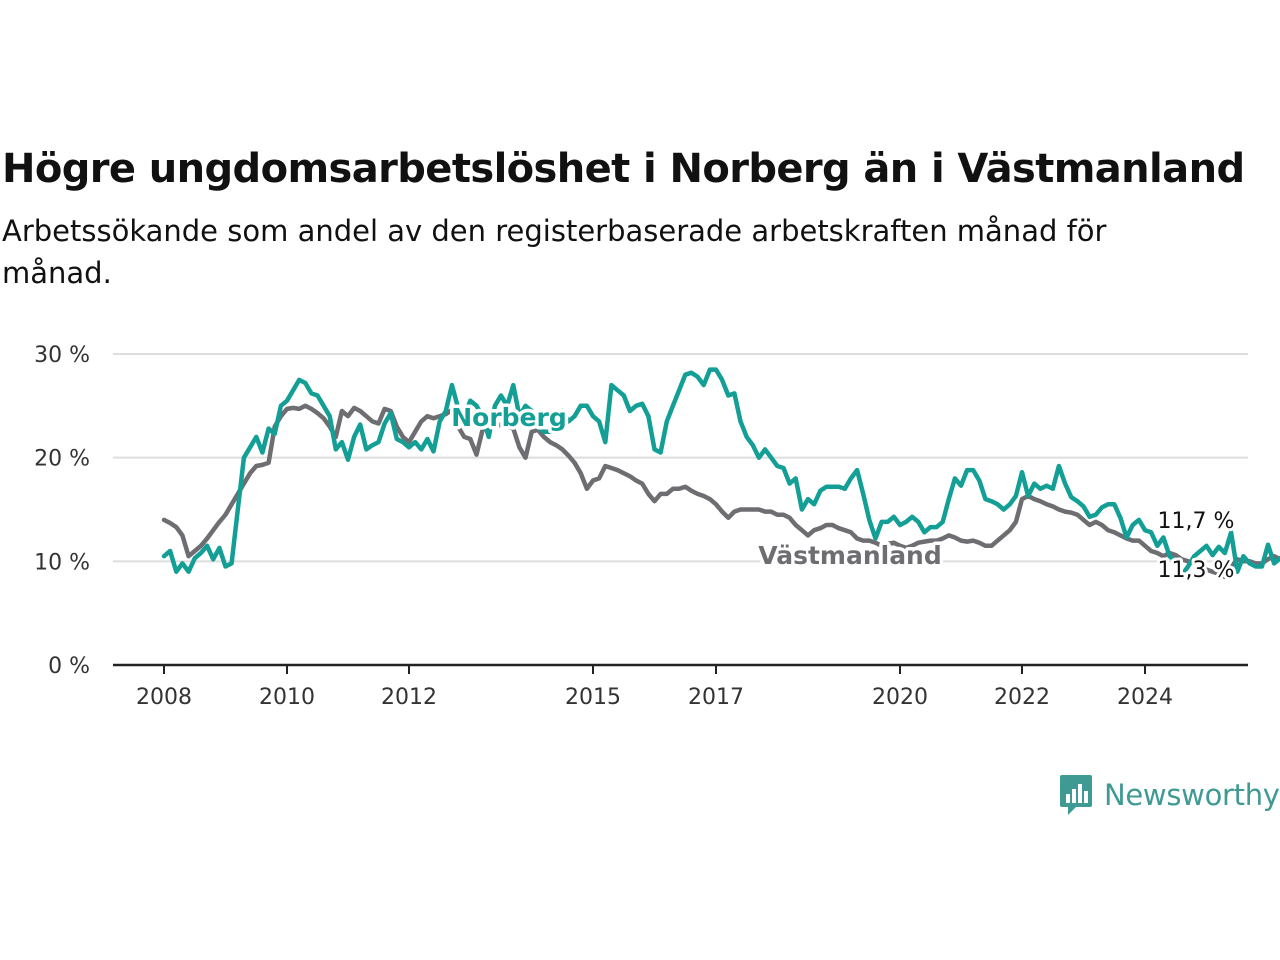 Image resolution: width=1280 pixels, height=960 pixels. I want to click on y-tick-label: 20 %, so click(62, 459).